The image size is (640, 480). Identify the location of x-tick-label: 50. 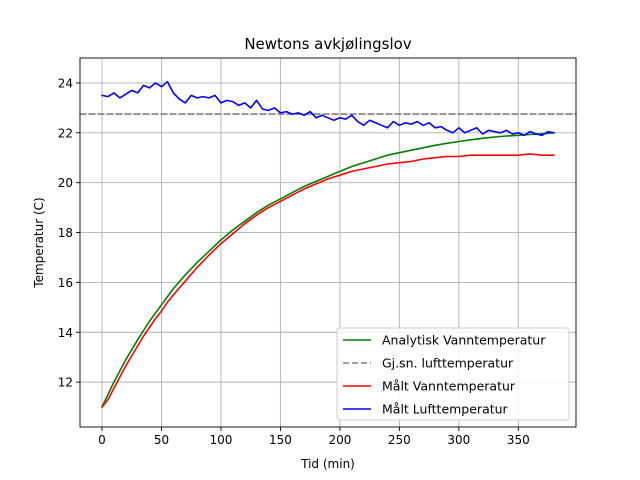
(161, 440).